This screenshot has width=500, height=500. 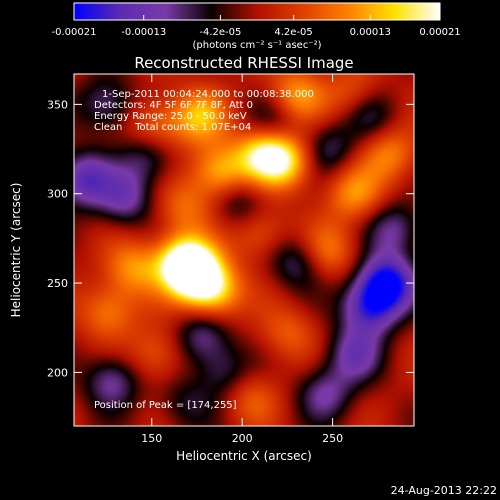 What do you see at coordinates (332, 438) in the screenshot?
I see `x-tick-label: 250` at bounding box center [332, 438].